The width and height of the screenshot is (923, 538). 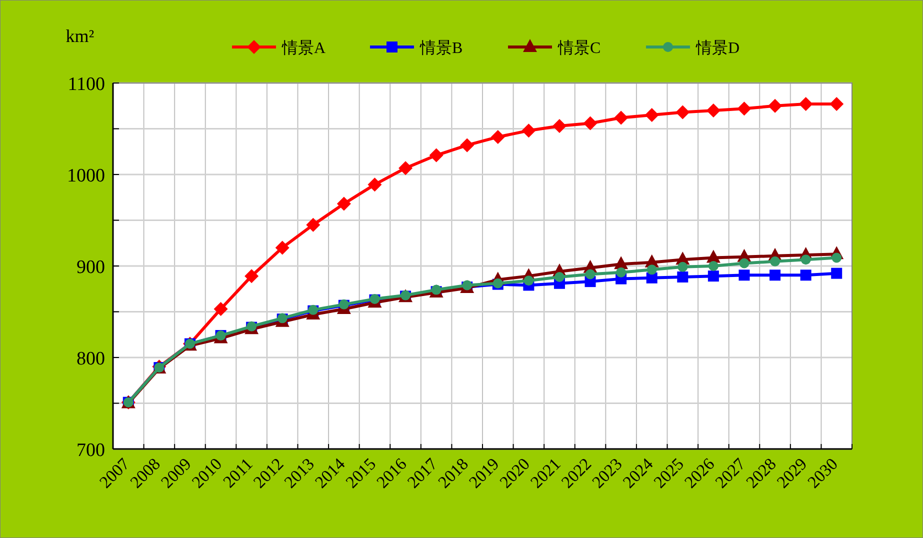 What do you see at coordinates (90, 450) in the screenshot?
I see `y-tick-label: 700` at bounding box center [90, 450].